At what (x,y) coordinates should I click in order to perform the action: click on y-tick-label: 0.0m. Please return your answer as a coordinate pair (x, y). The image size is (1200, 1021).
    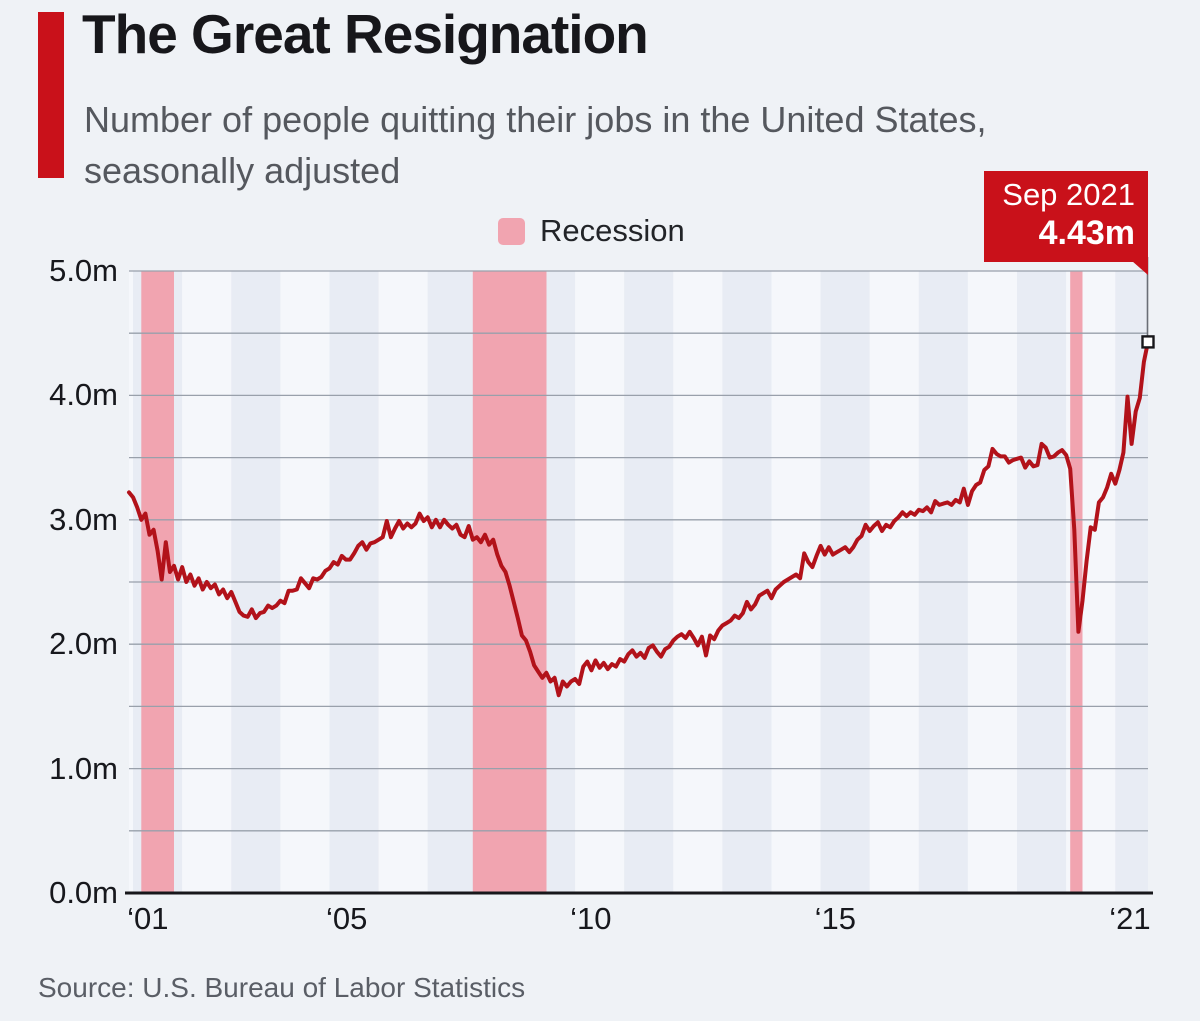
    Looking at the image, I should click on (83, 892).